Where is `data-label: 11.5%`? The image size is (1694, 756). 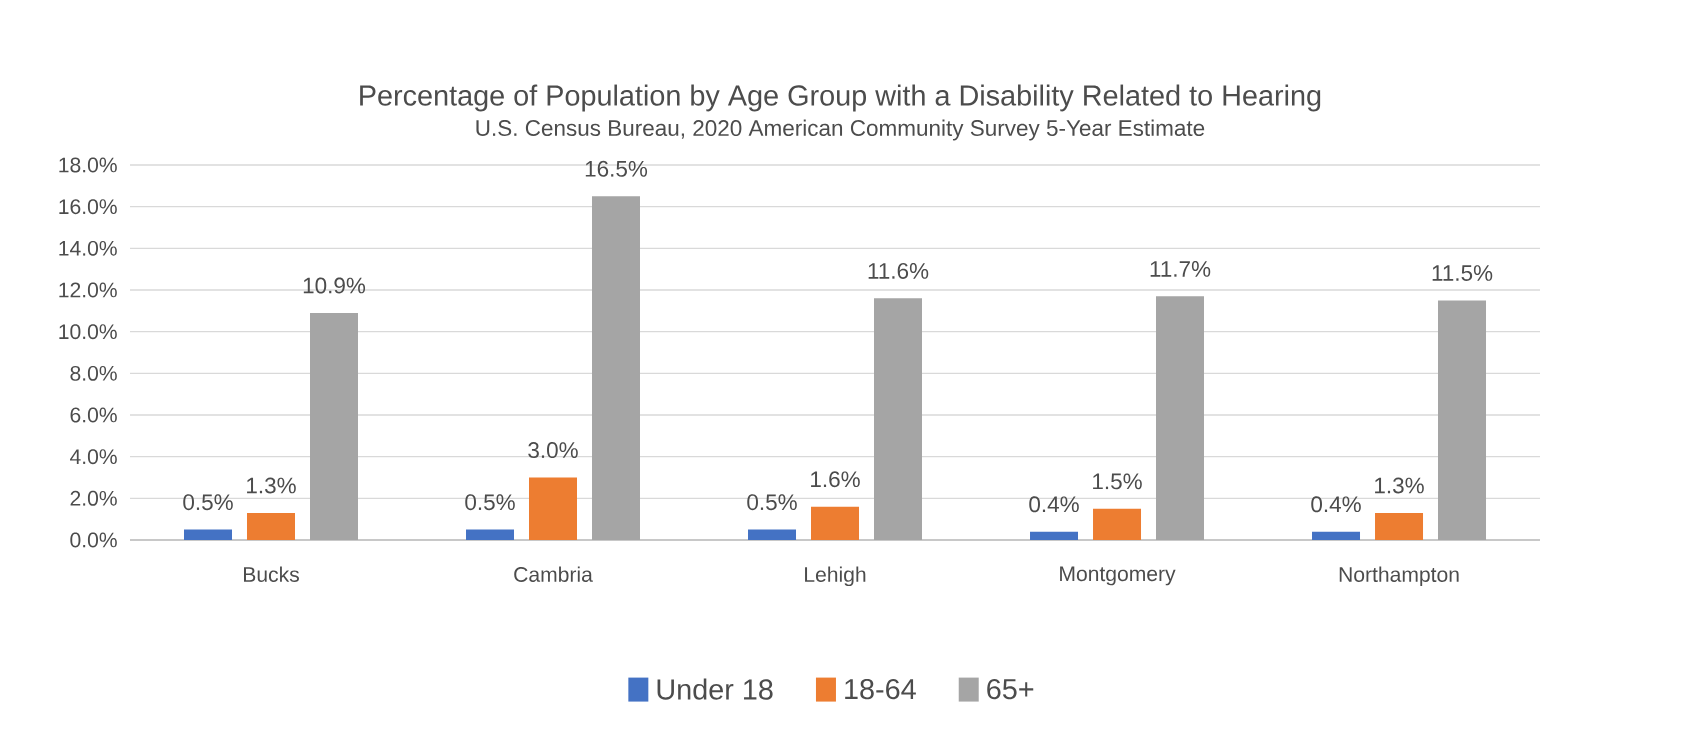 data-label: 11.5% is located at coordinates (1462, 273).